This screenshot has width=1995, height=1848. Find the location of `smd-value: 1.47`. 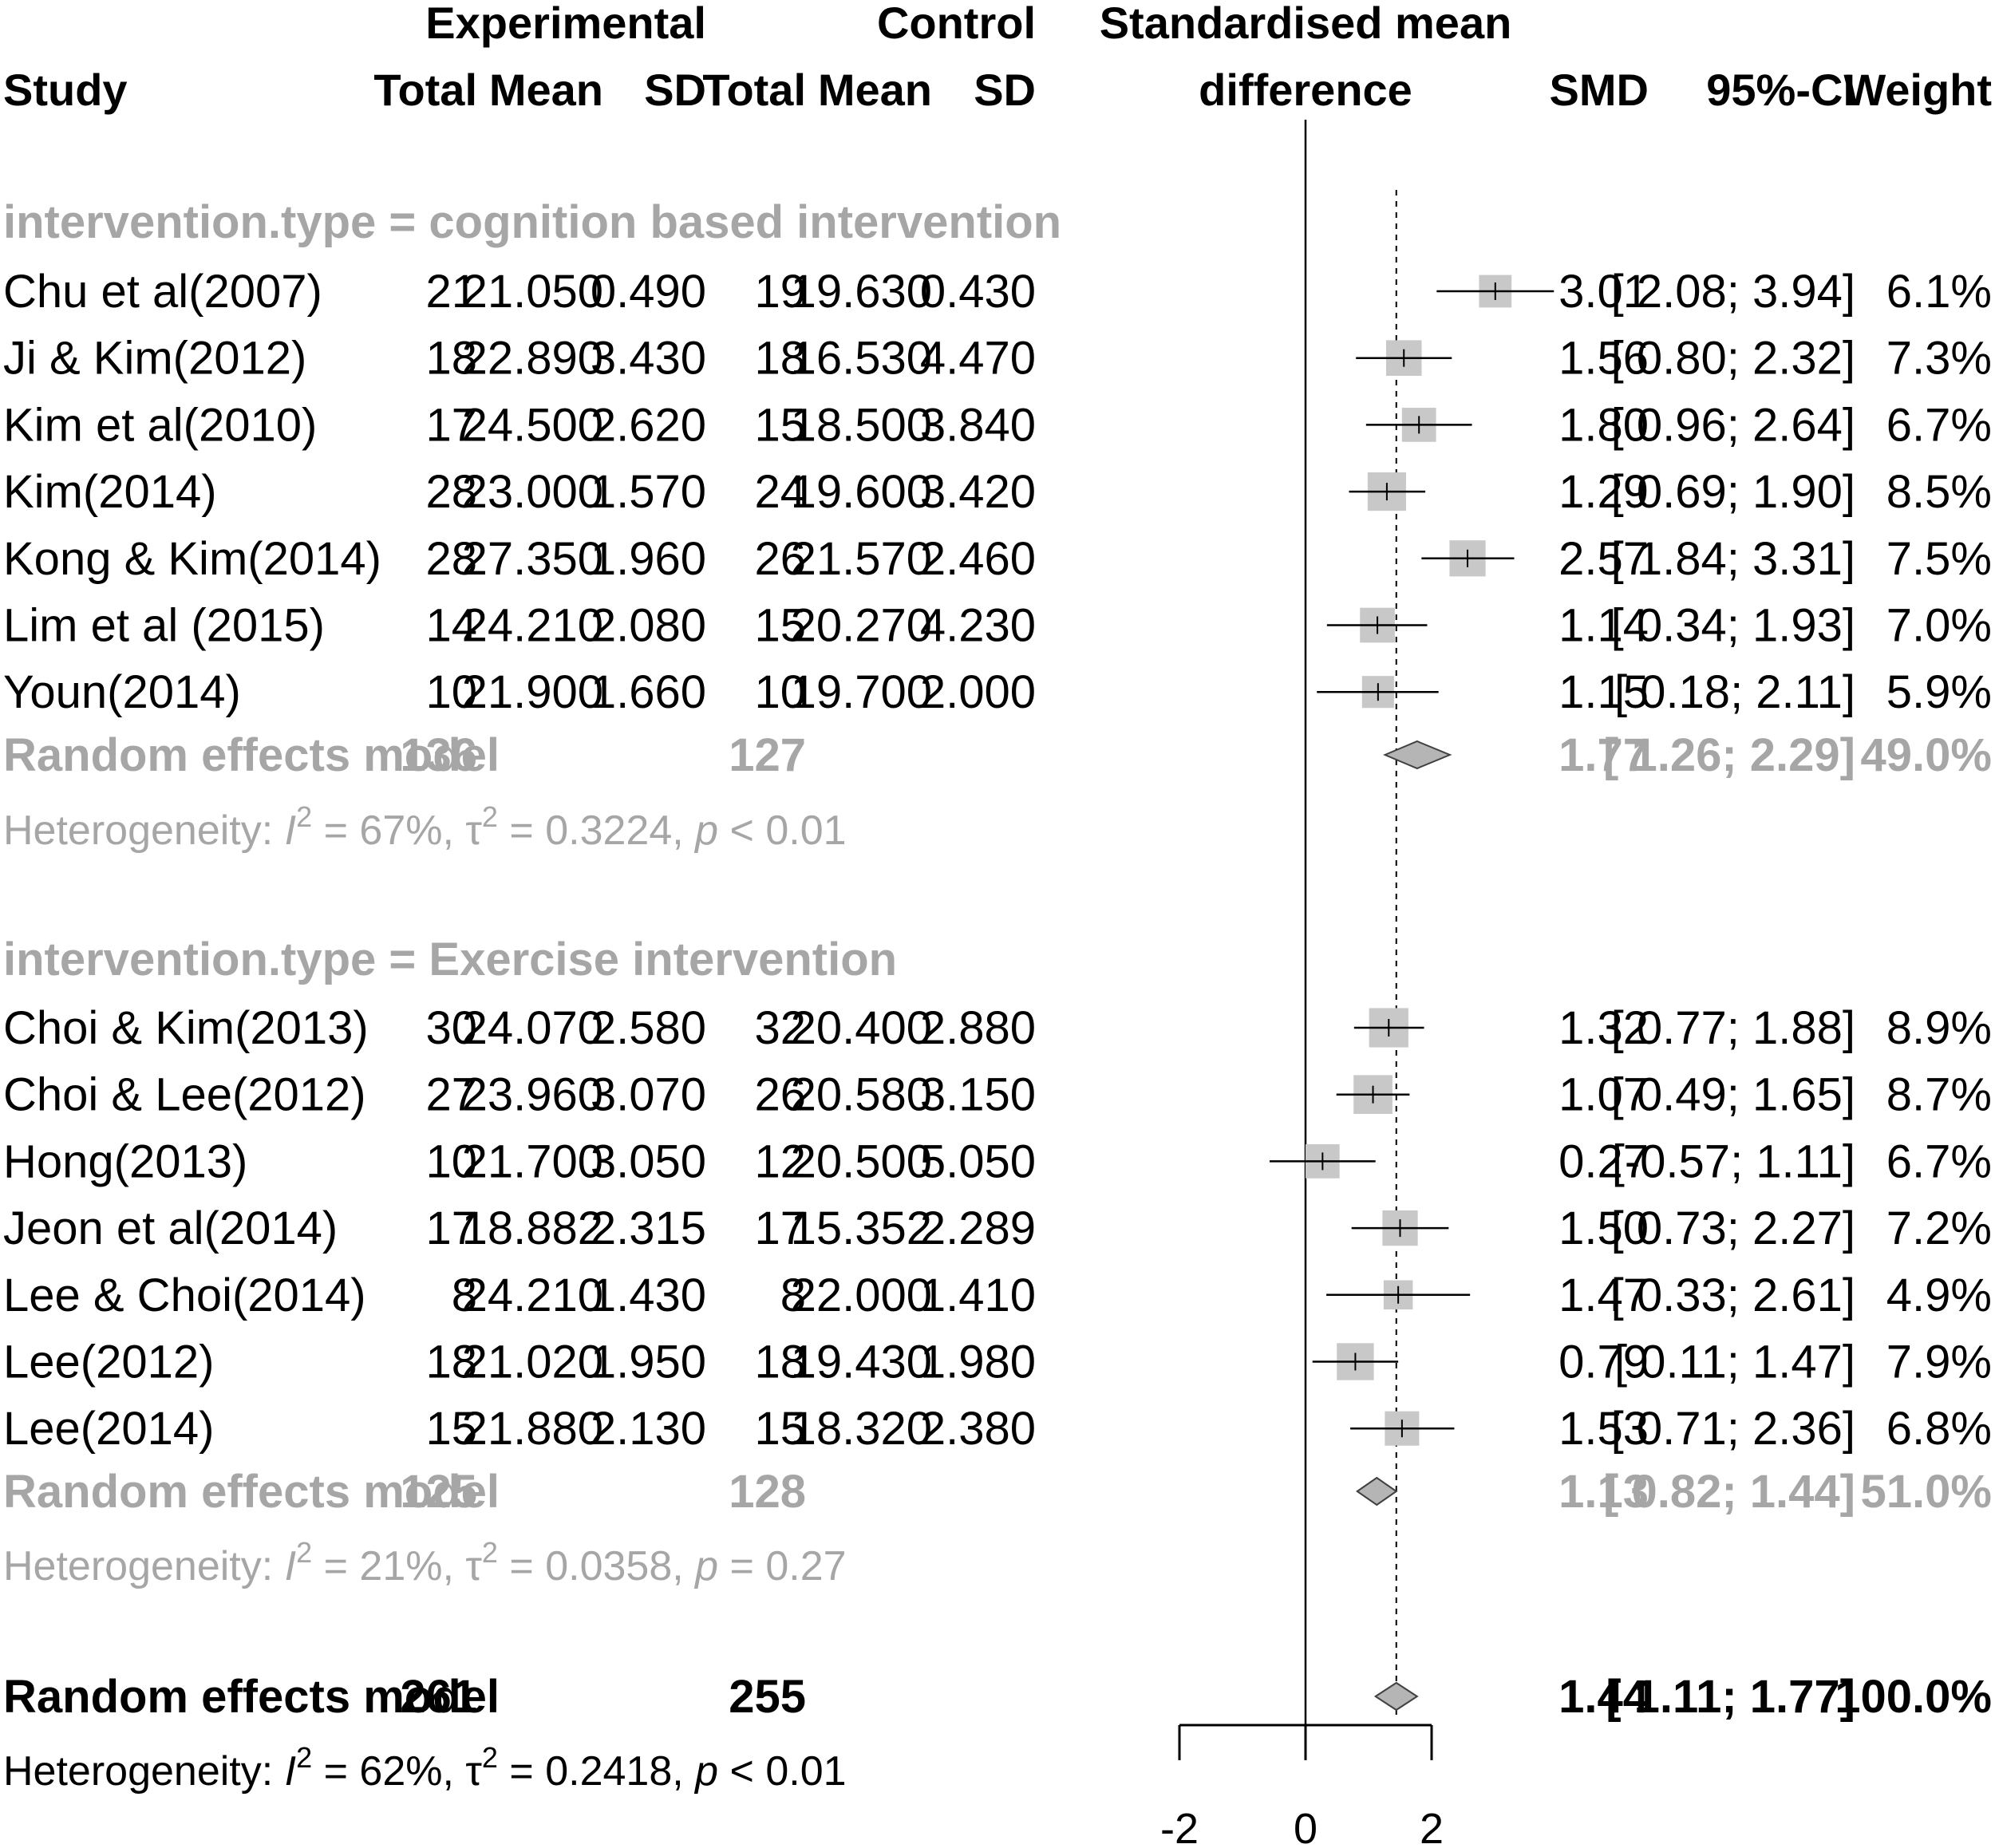

smd-value: 1.47 is located at coordinates (1603, 1295).